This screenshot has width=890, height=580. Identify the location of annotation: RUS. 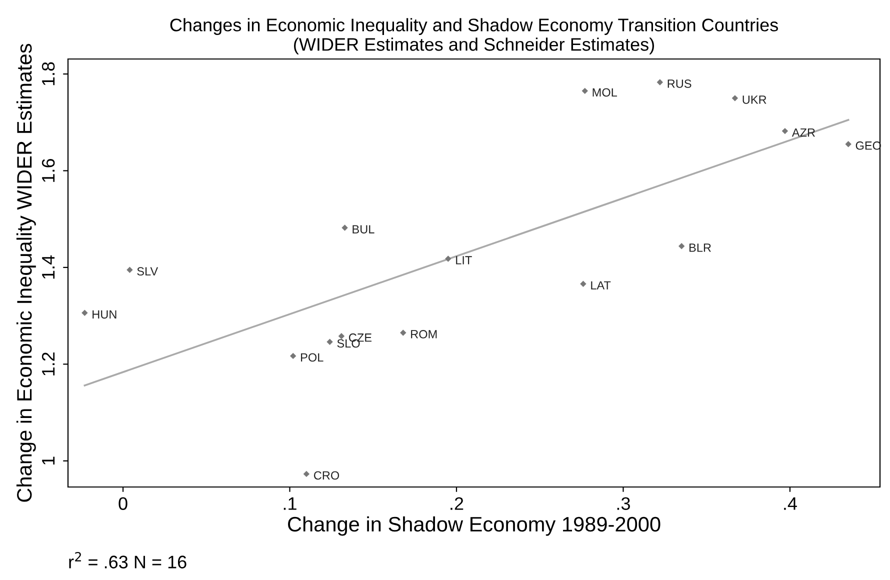
(680, 84).